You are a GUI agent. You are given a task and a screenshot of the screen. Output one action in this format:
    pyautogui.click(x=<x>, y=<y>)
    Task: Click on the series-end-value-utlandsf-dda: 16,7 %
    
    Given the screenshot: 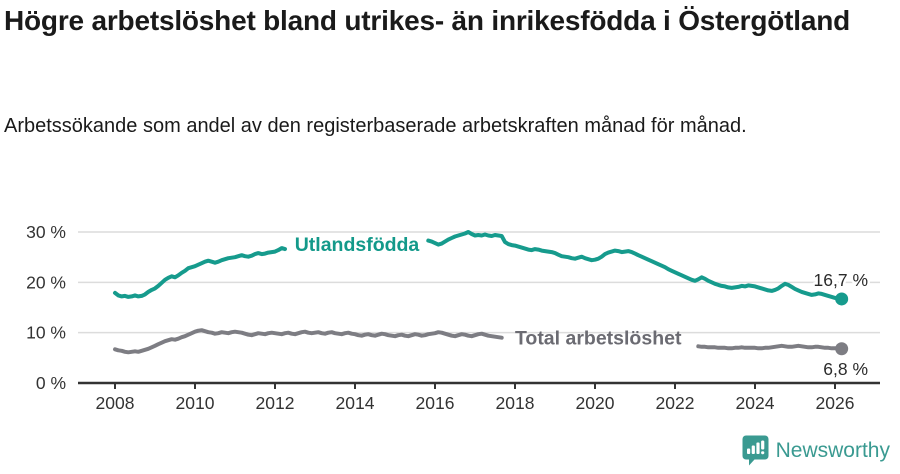 What is the action you would take?
    pyautogui.click(x=841, y=280)
    